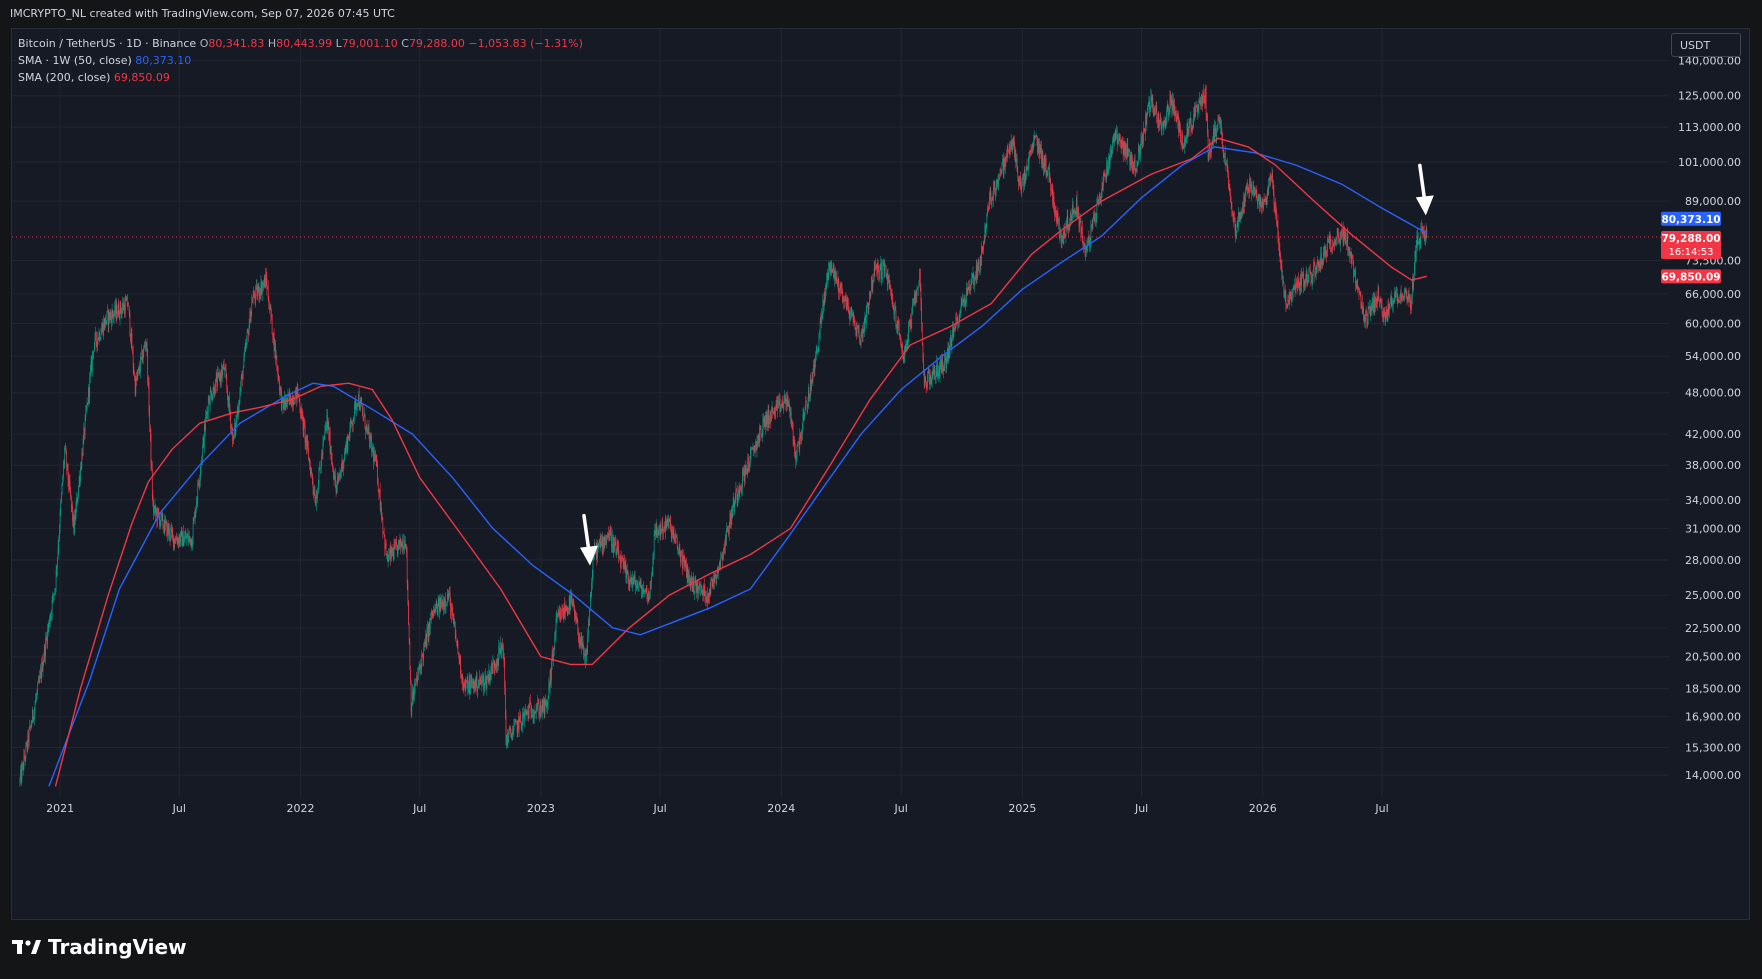 This screenshot has height=979, width=1762. I want to click on y-tick-label: 113,000.00, so click(1709, 127).